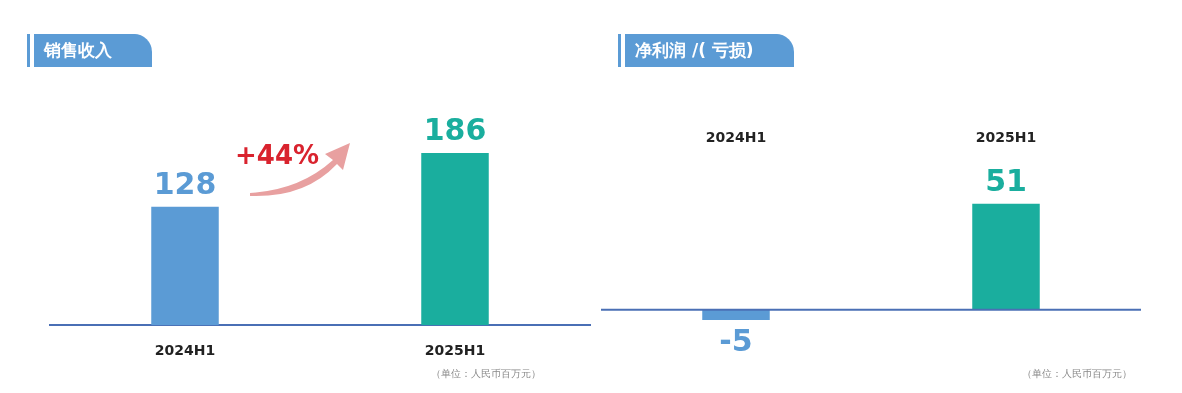 Image resolution: width=1182 pixels, height=393 pixels. Describe the element at coordinates (277, 155) in the screenshot. I see `annotation: +44%` at that location.